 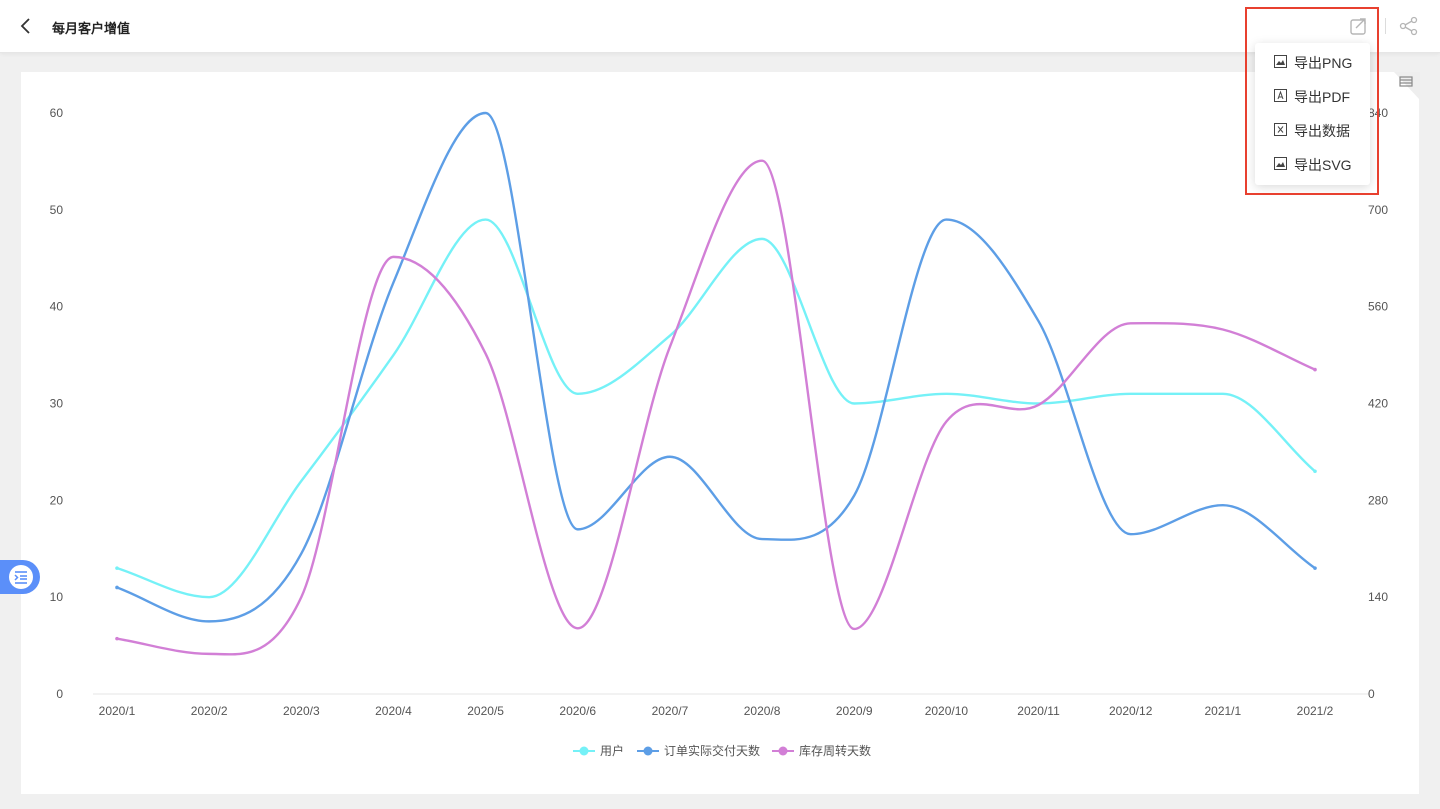 What do you see at coordinates (1407, 86) in the screenshot?
I see `data-table-icon` at bounding box center [1407, 86].